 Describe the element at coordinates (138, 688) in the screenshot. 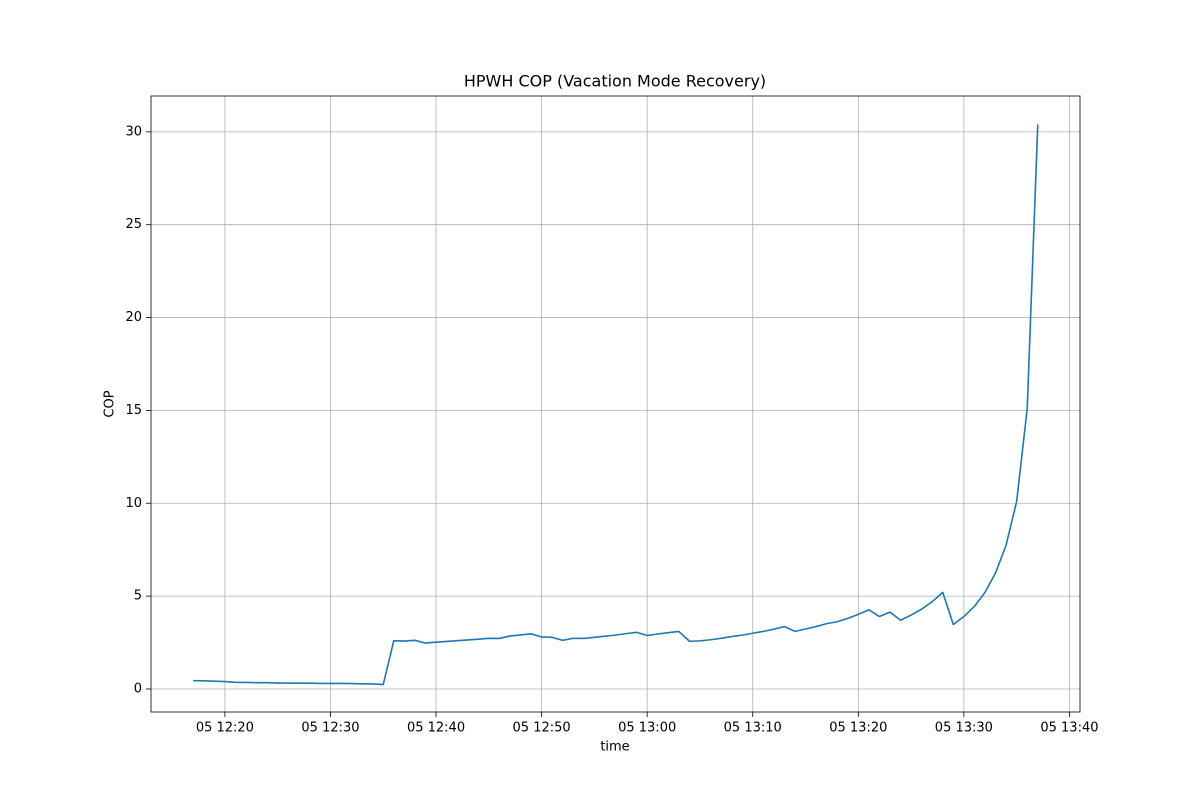

I see `y-tick-label: 0` at that location.